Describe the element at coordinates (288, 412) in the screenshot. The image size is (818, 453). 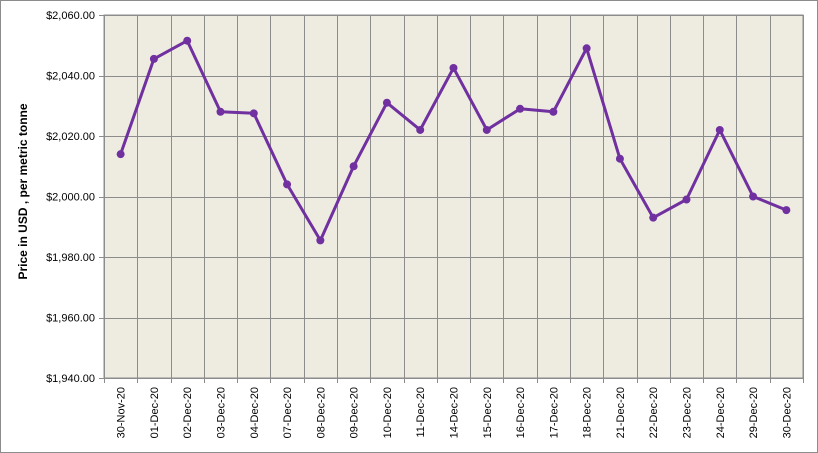
I see `x-tick-label: 07-Dec-20` at that location.